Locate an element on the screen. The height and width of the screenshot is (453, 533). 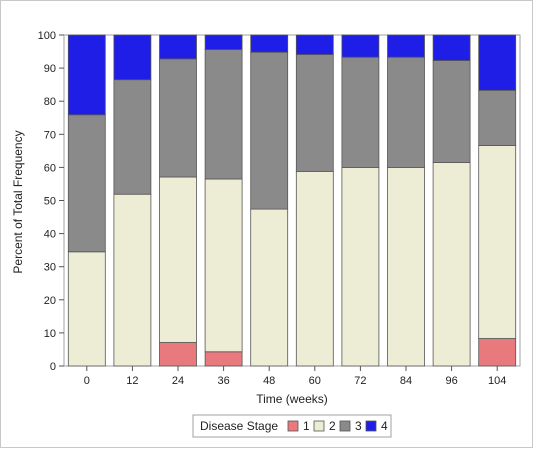
y-tick-label-10: 10 is located at coordinates (50, 334).